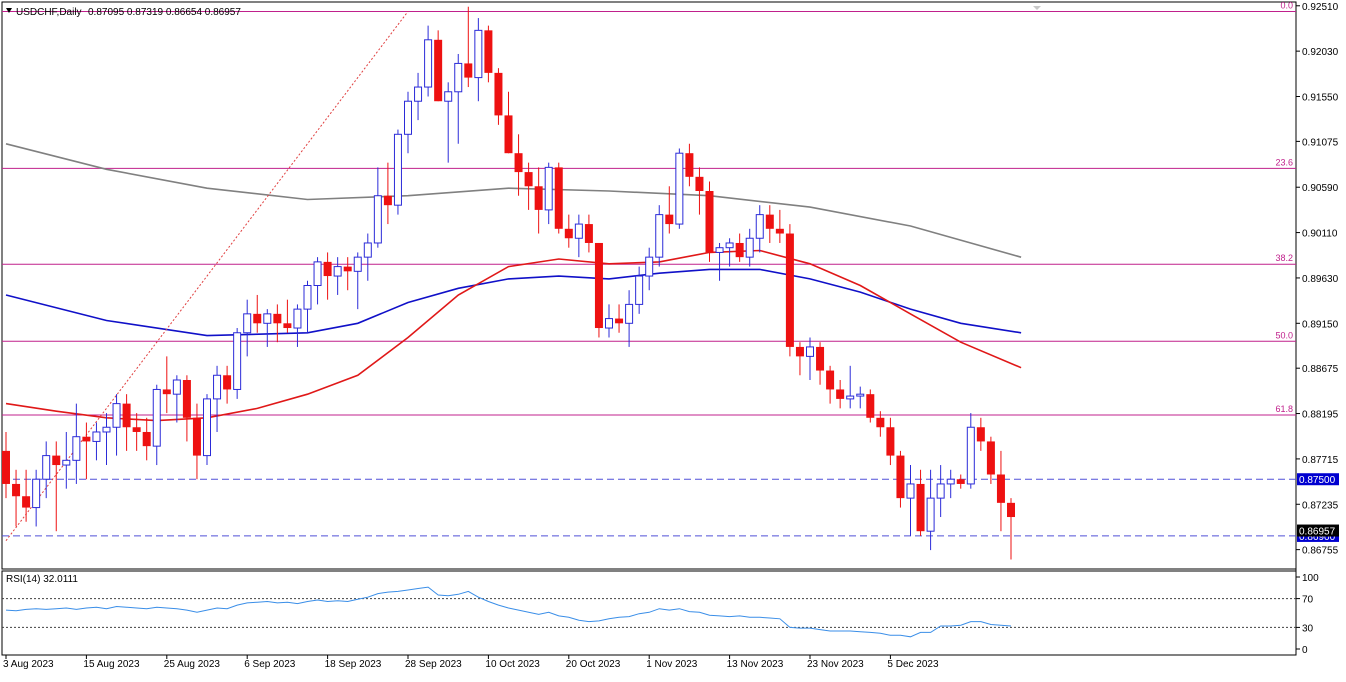 The height and width of the screenshot is (682, 1346). Describe the element at coordinates (9, 10) in the screenshot. I see `symbol-dropdown-icon` at that location.